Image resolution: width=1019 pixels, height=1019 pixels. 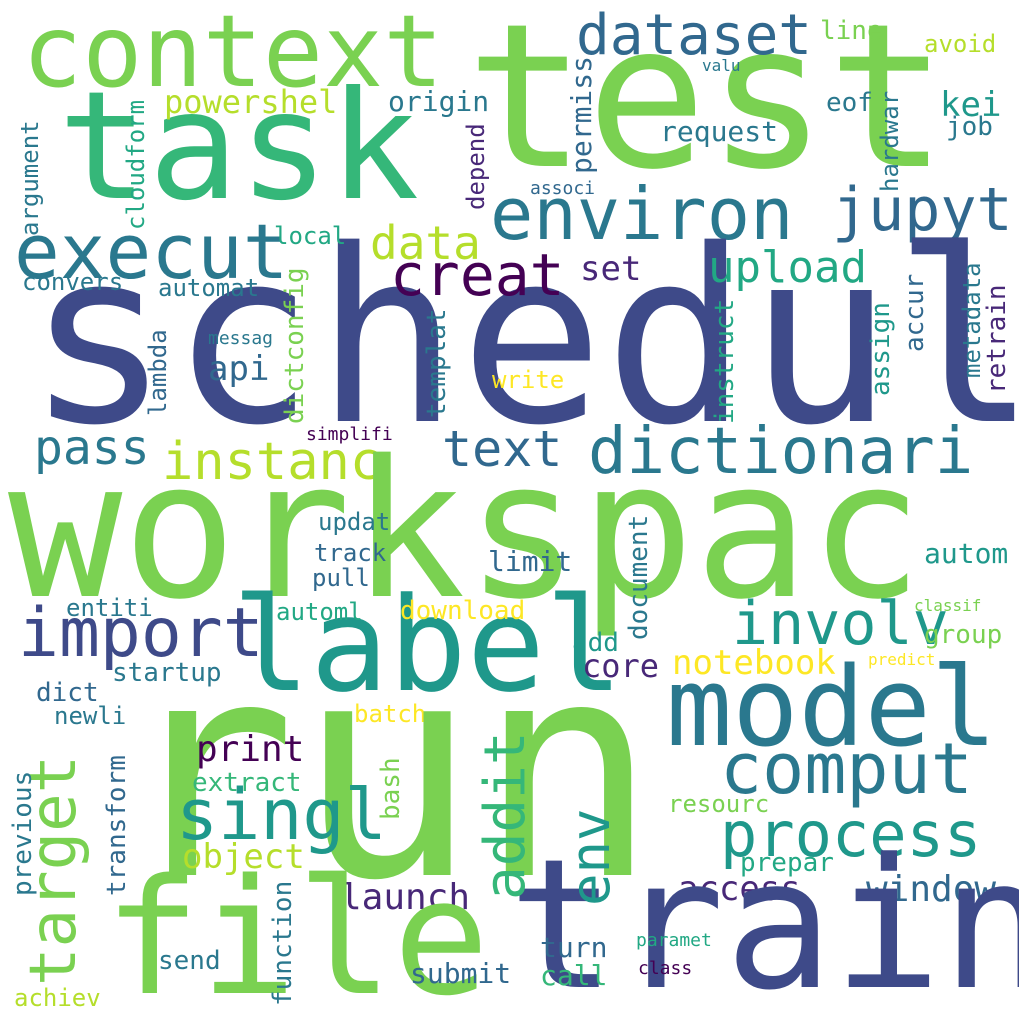 What do you see at coordinates (960, 44) in the screenshot?
I see `word-avoid: avoid` at bounding box center [960, 44].